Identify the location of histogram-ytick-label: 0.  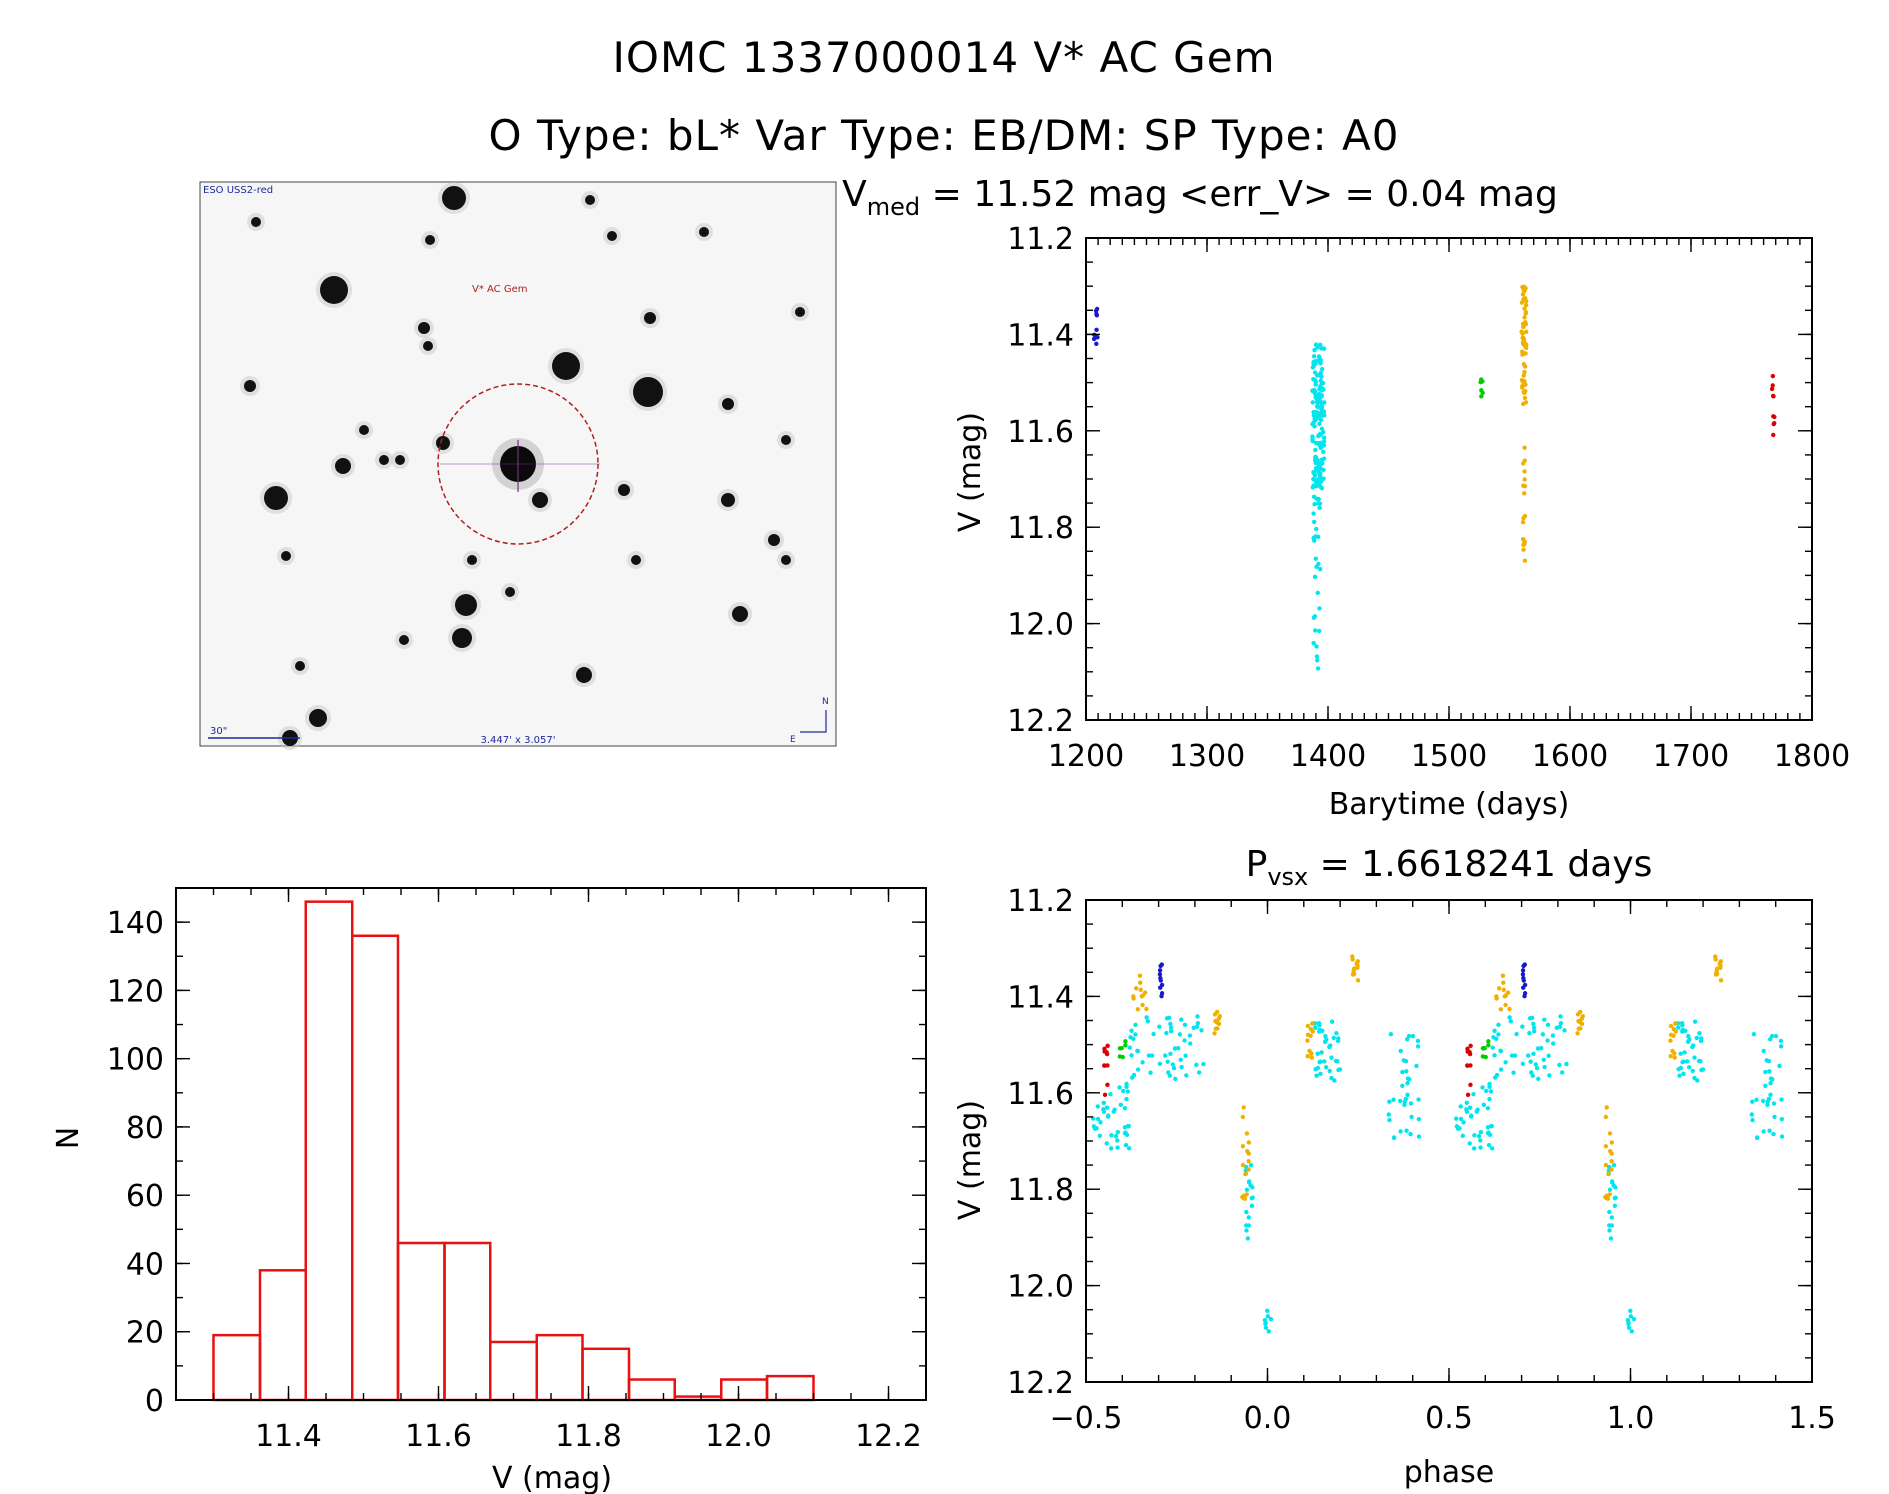
(154, 1401).